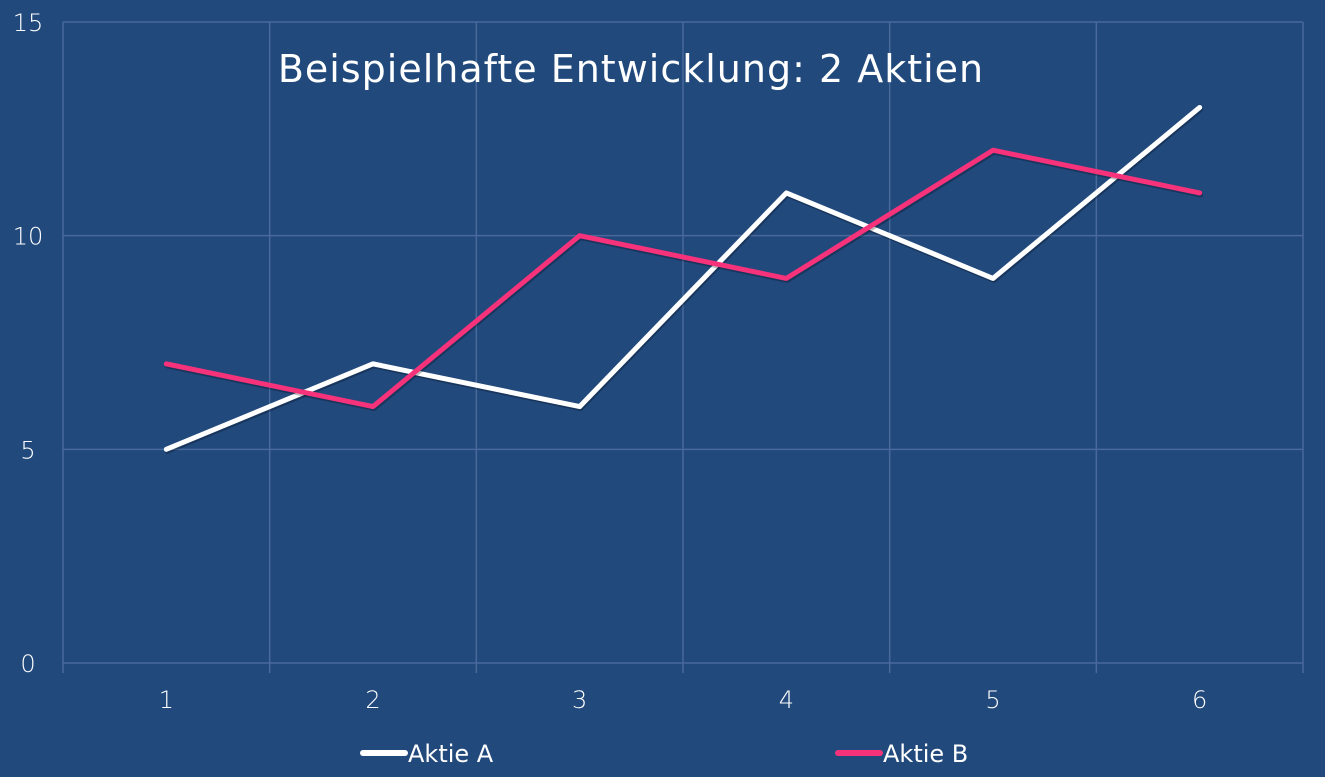 This screenshot has height=777, width=1325. I want to click on x-axis: 1 2 3 4 5 6, so click(683, 700).